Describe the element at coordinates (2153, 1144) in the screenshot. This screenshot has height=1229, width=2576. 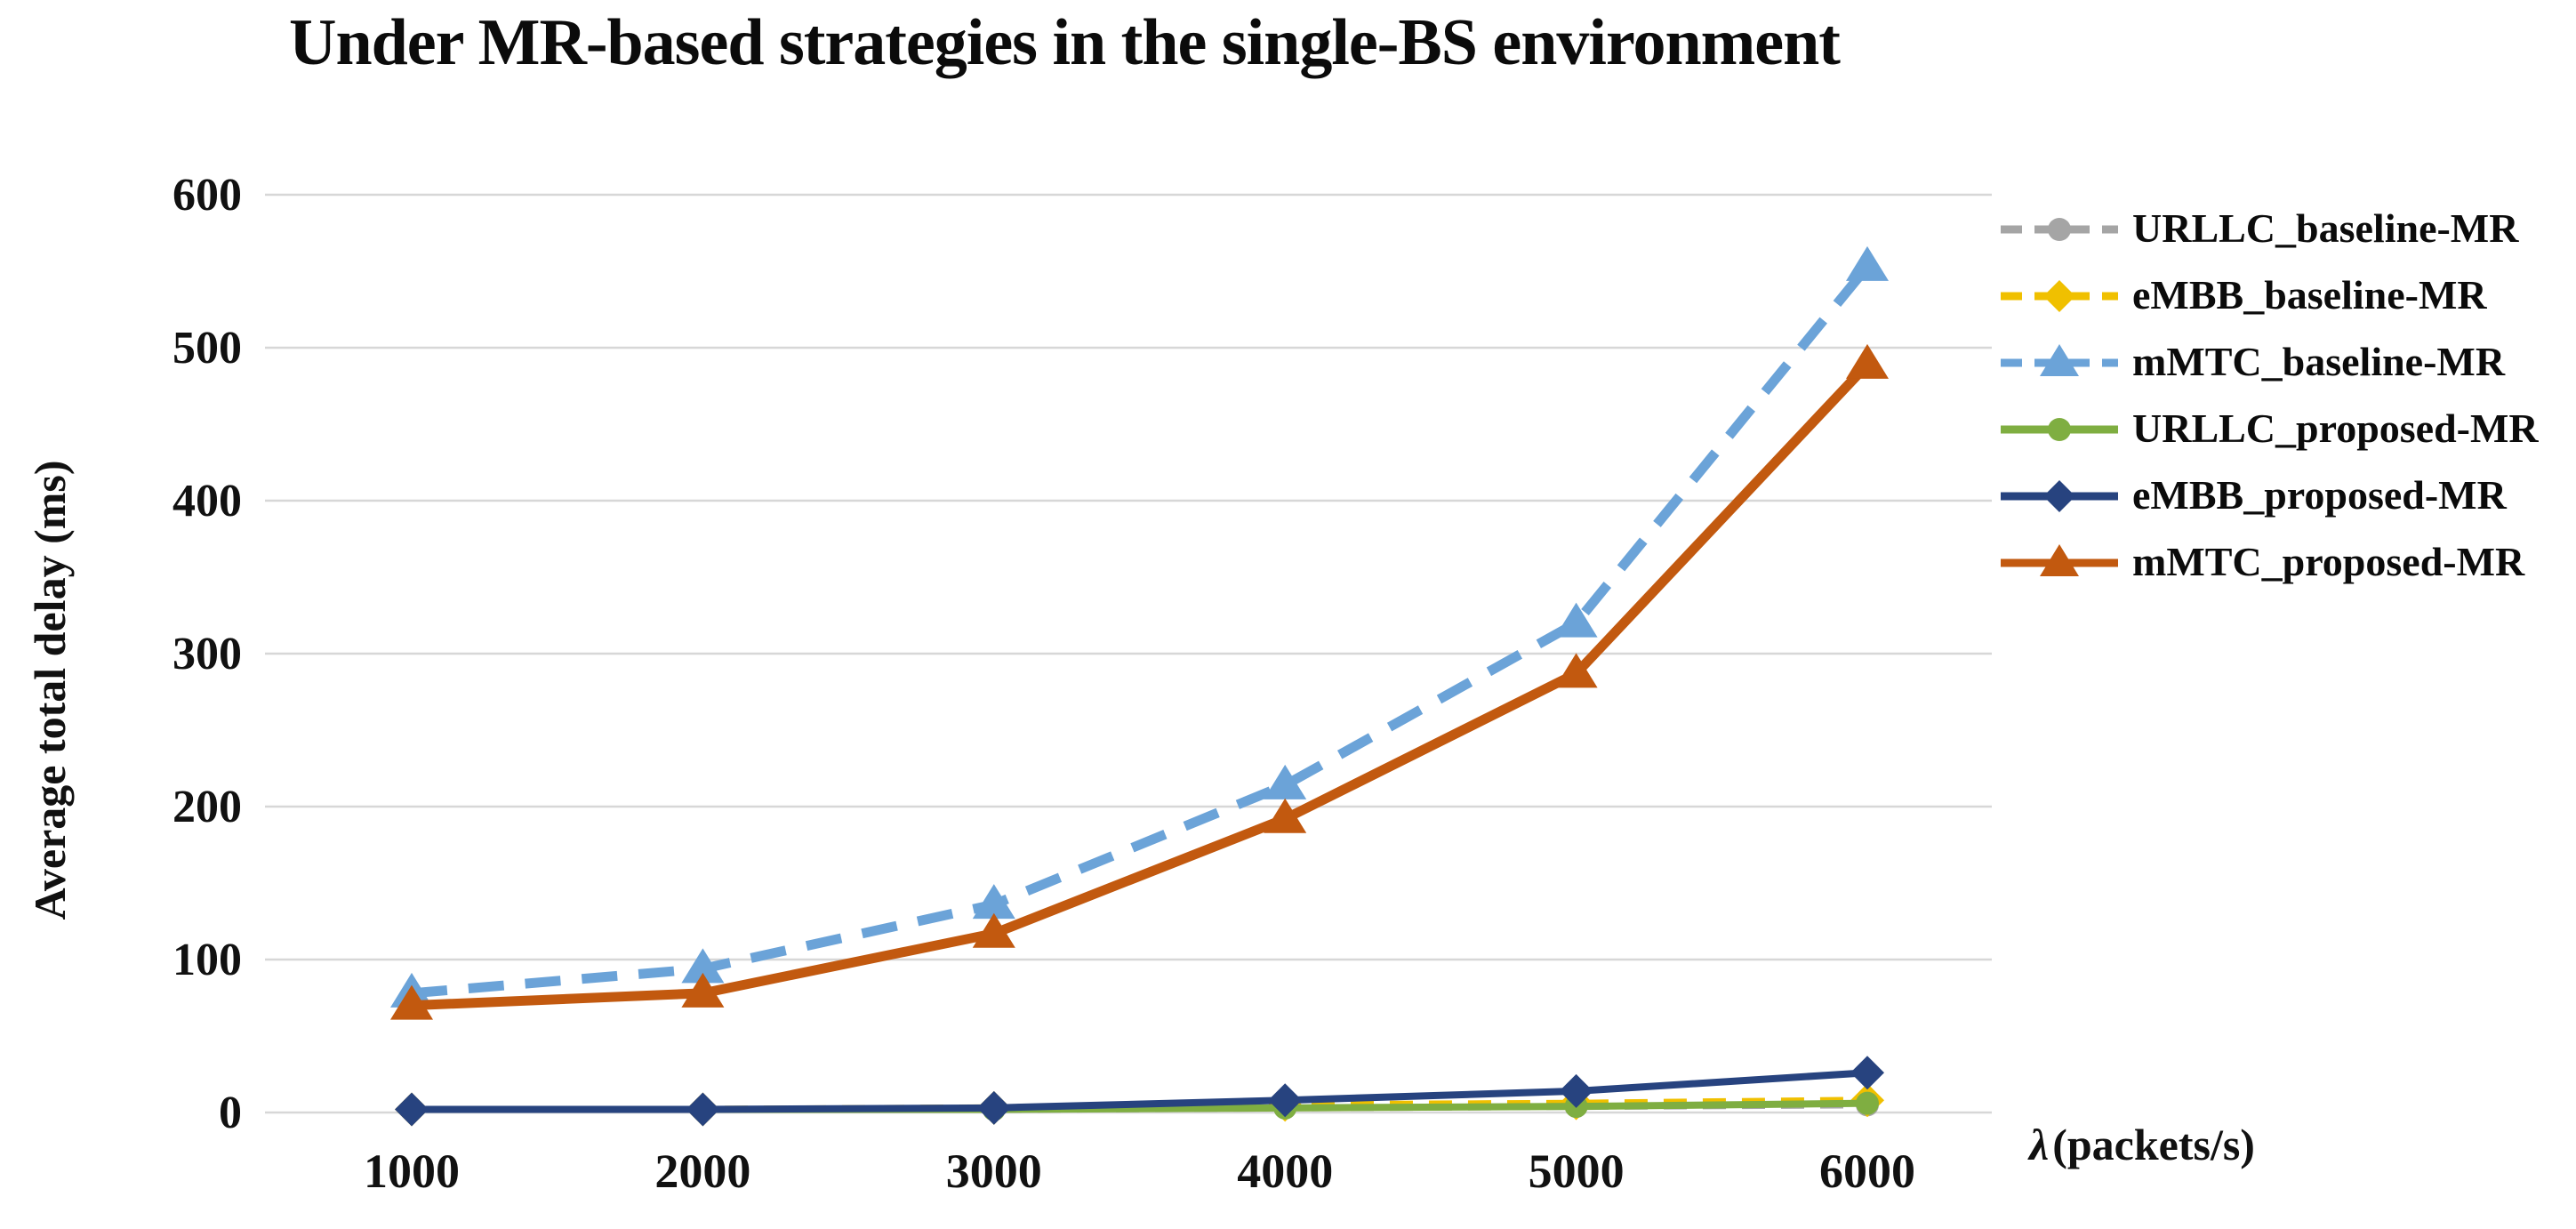
I see `x-axis-units: (packets/s)` at that location.